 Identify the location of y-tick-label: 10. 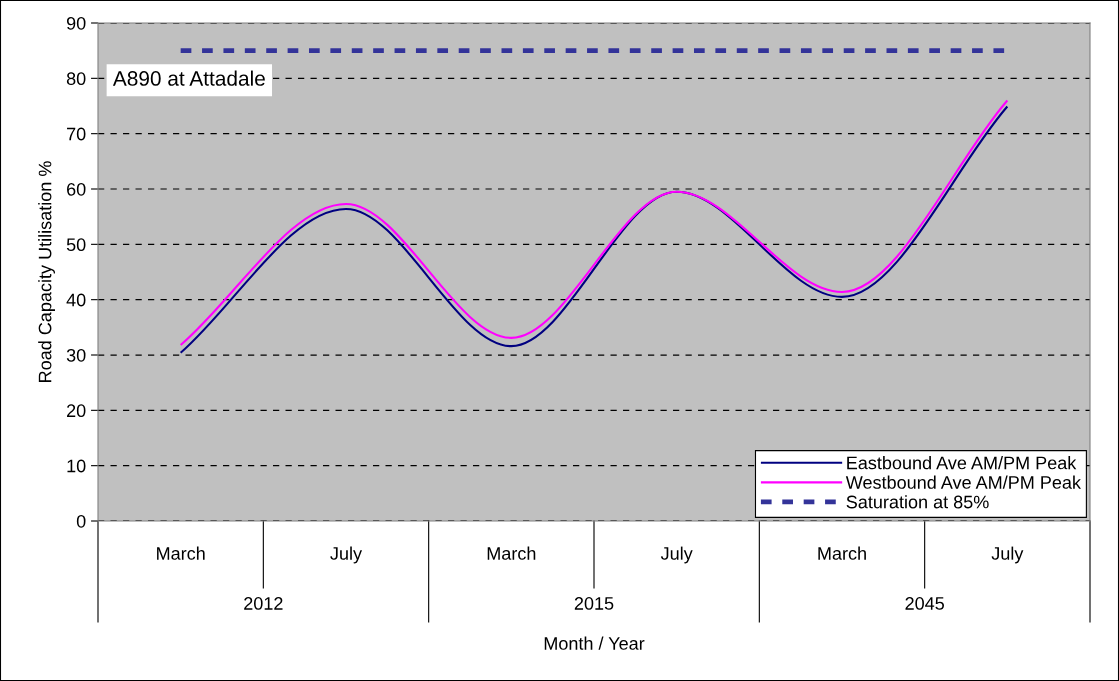
(76, 466).